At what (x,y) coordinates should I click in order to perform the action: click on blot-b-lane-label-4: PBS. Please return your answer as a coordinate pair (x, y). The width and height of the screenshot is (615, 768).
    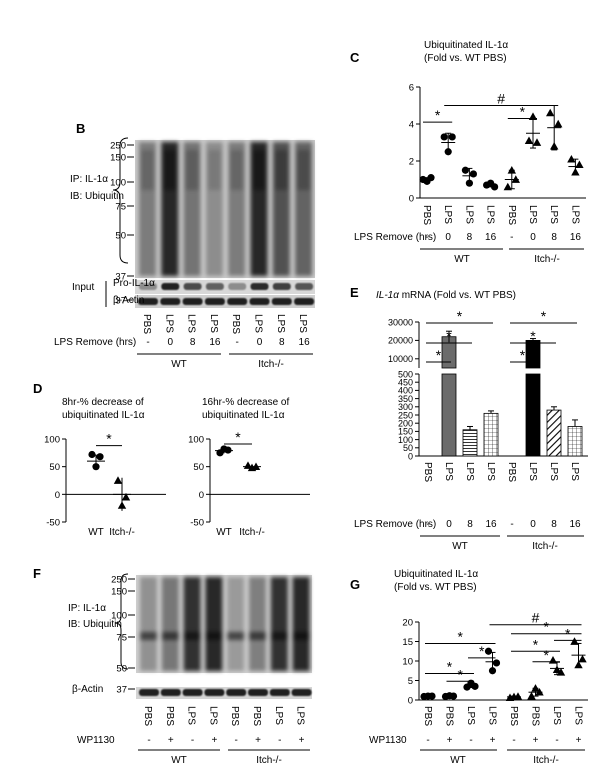
    Looking at the image, I should click on (235, 324).